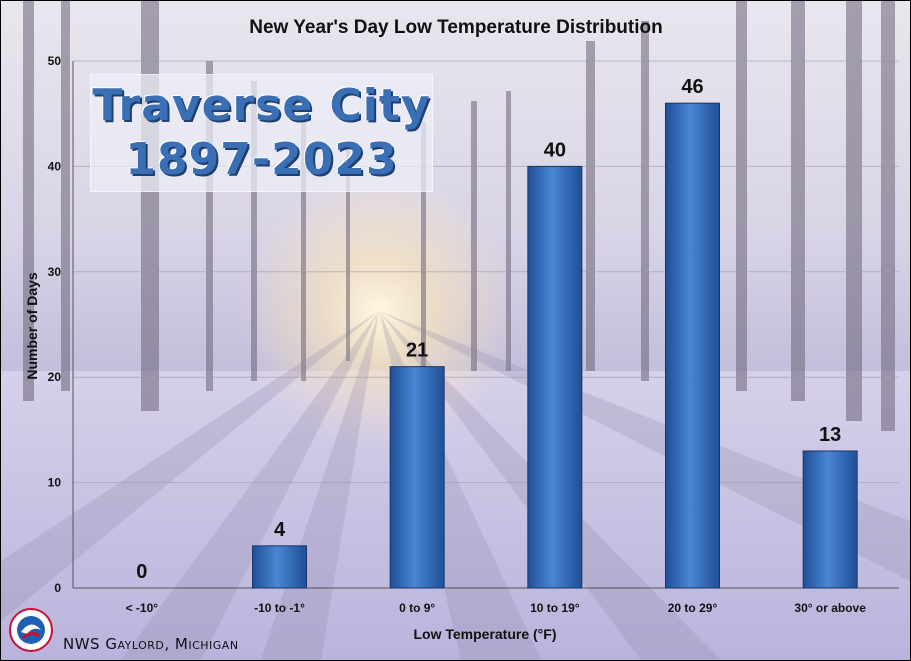  Describe the element at coordinates (417, 608) in the screenshot. I see `x-tick-label: 0 to 9°` at that location.